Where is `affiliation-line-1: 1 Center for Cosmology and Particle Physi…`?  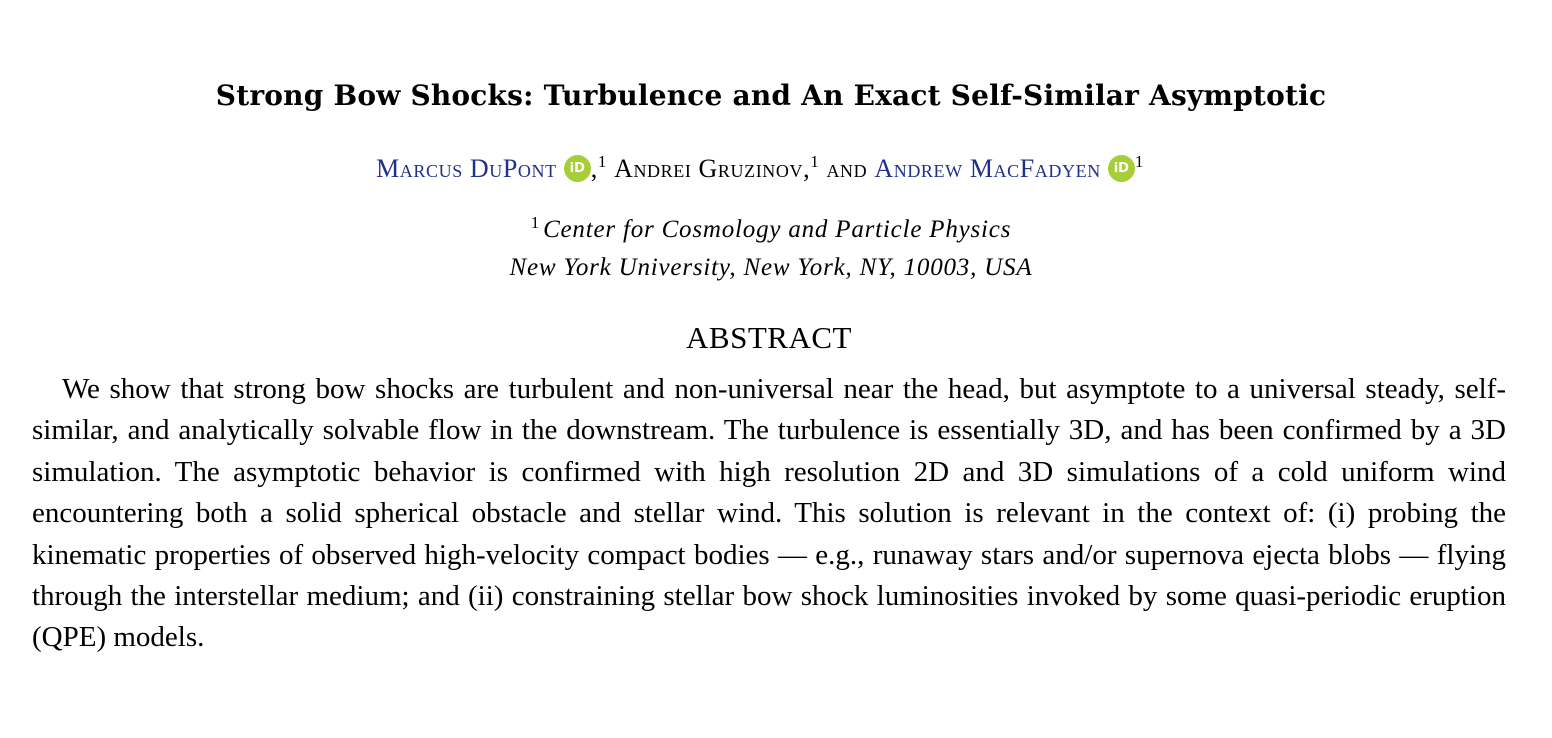
affiliation-line-1: 1 Center for Cosmology and Particle Physi… is located at coordinates (771, 226).